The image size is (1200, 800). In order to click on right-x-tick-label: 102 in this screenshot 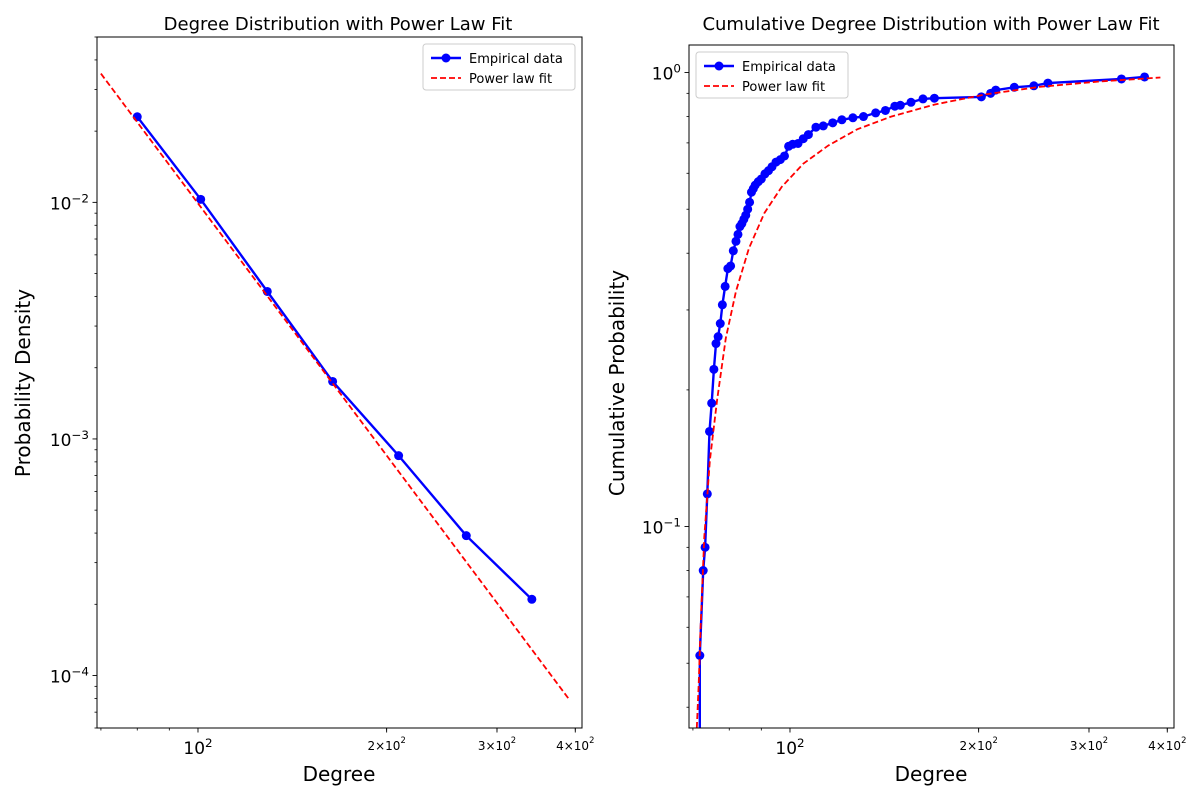, I will do `click(789, 747)`.